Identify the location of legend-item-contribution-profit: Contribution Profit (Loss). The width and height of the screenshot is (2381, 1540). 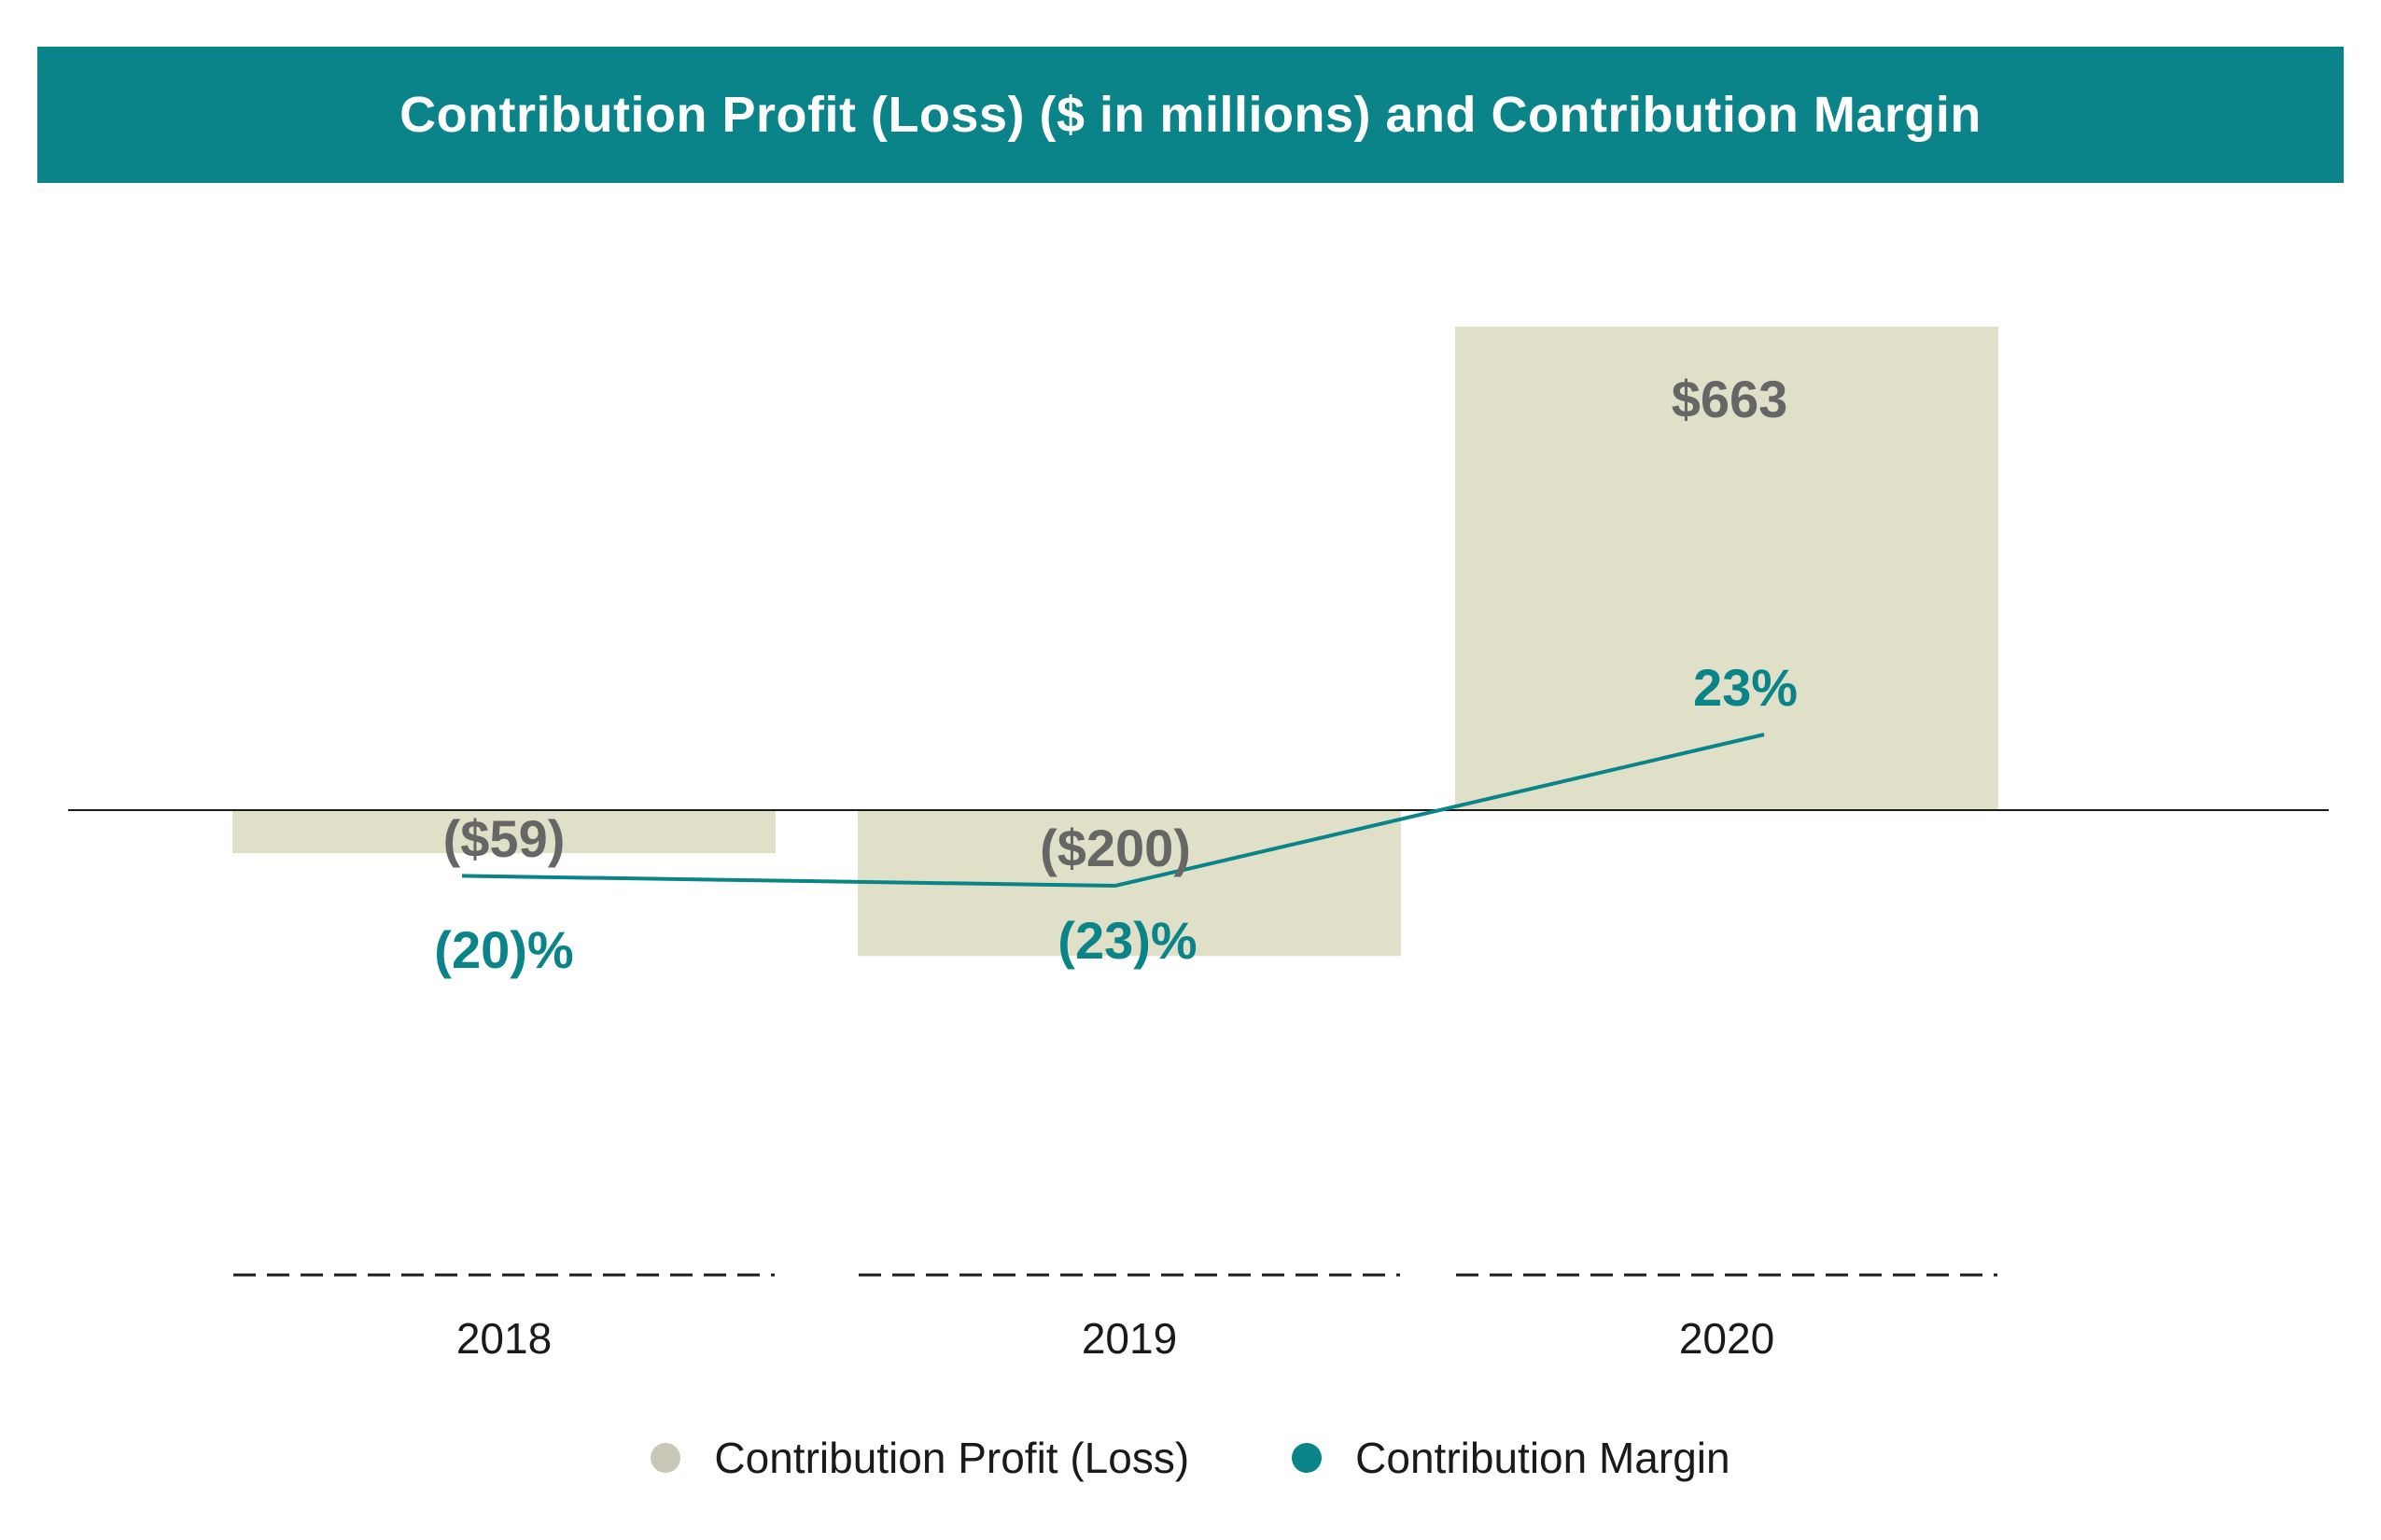
(920, 1458).